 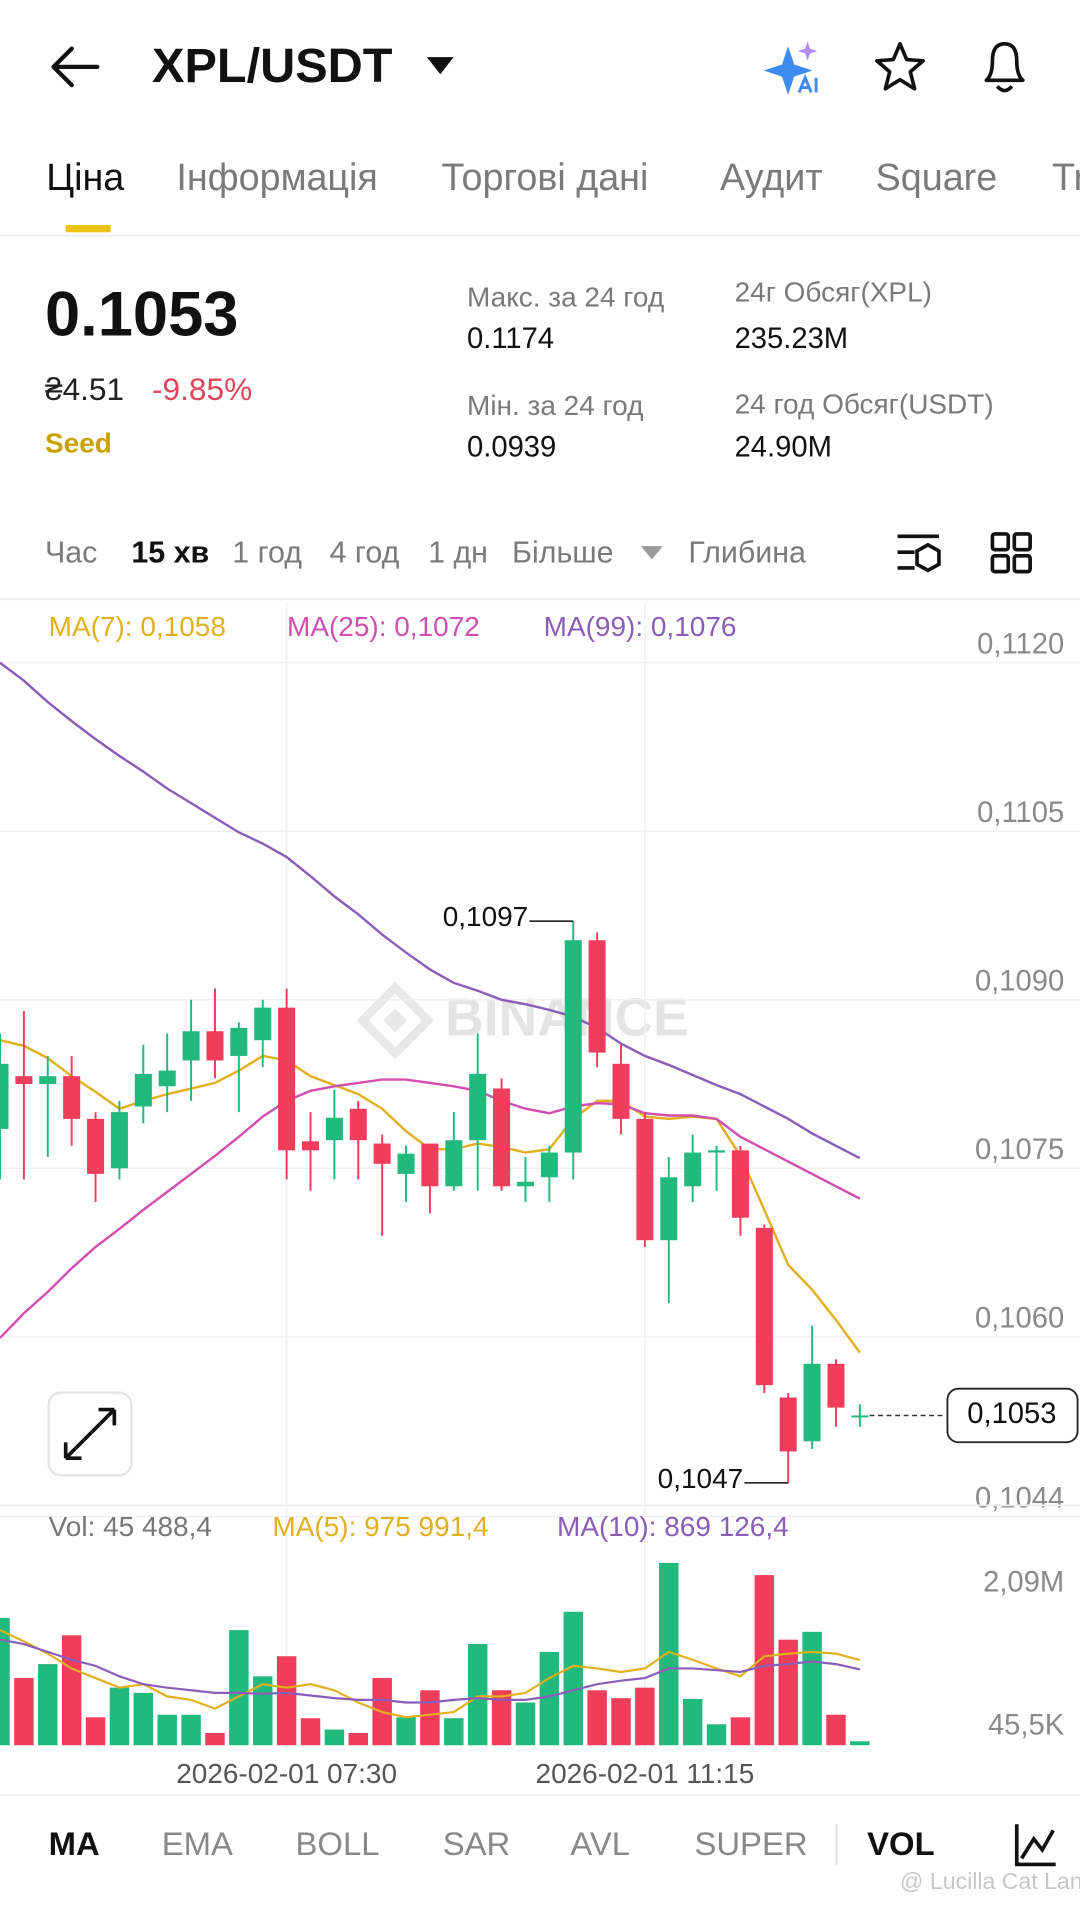 I want to click on x-tick-label: 2026-02-01 11:15, so click(x=645, y=1773).